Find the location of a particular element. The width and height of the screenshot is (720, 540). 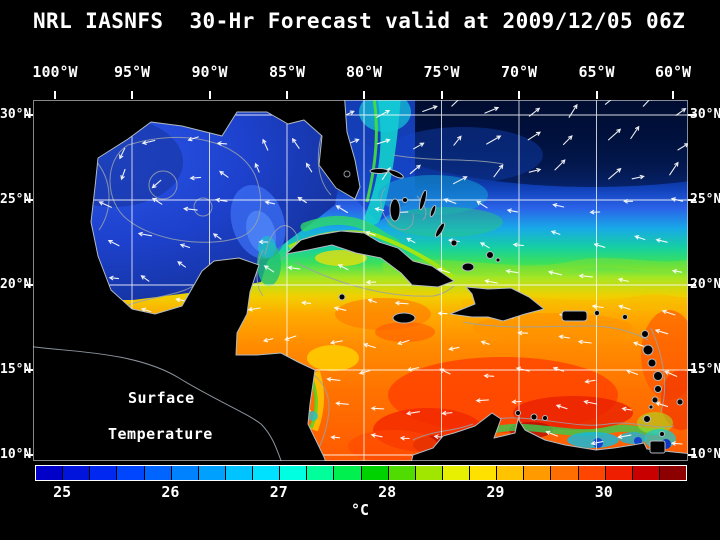

lon-tick-label: 100°W is located at coordinates (55, 72).